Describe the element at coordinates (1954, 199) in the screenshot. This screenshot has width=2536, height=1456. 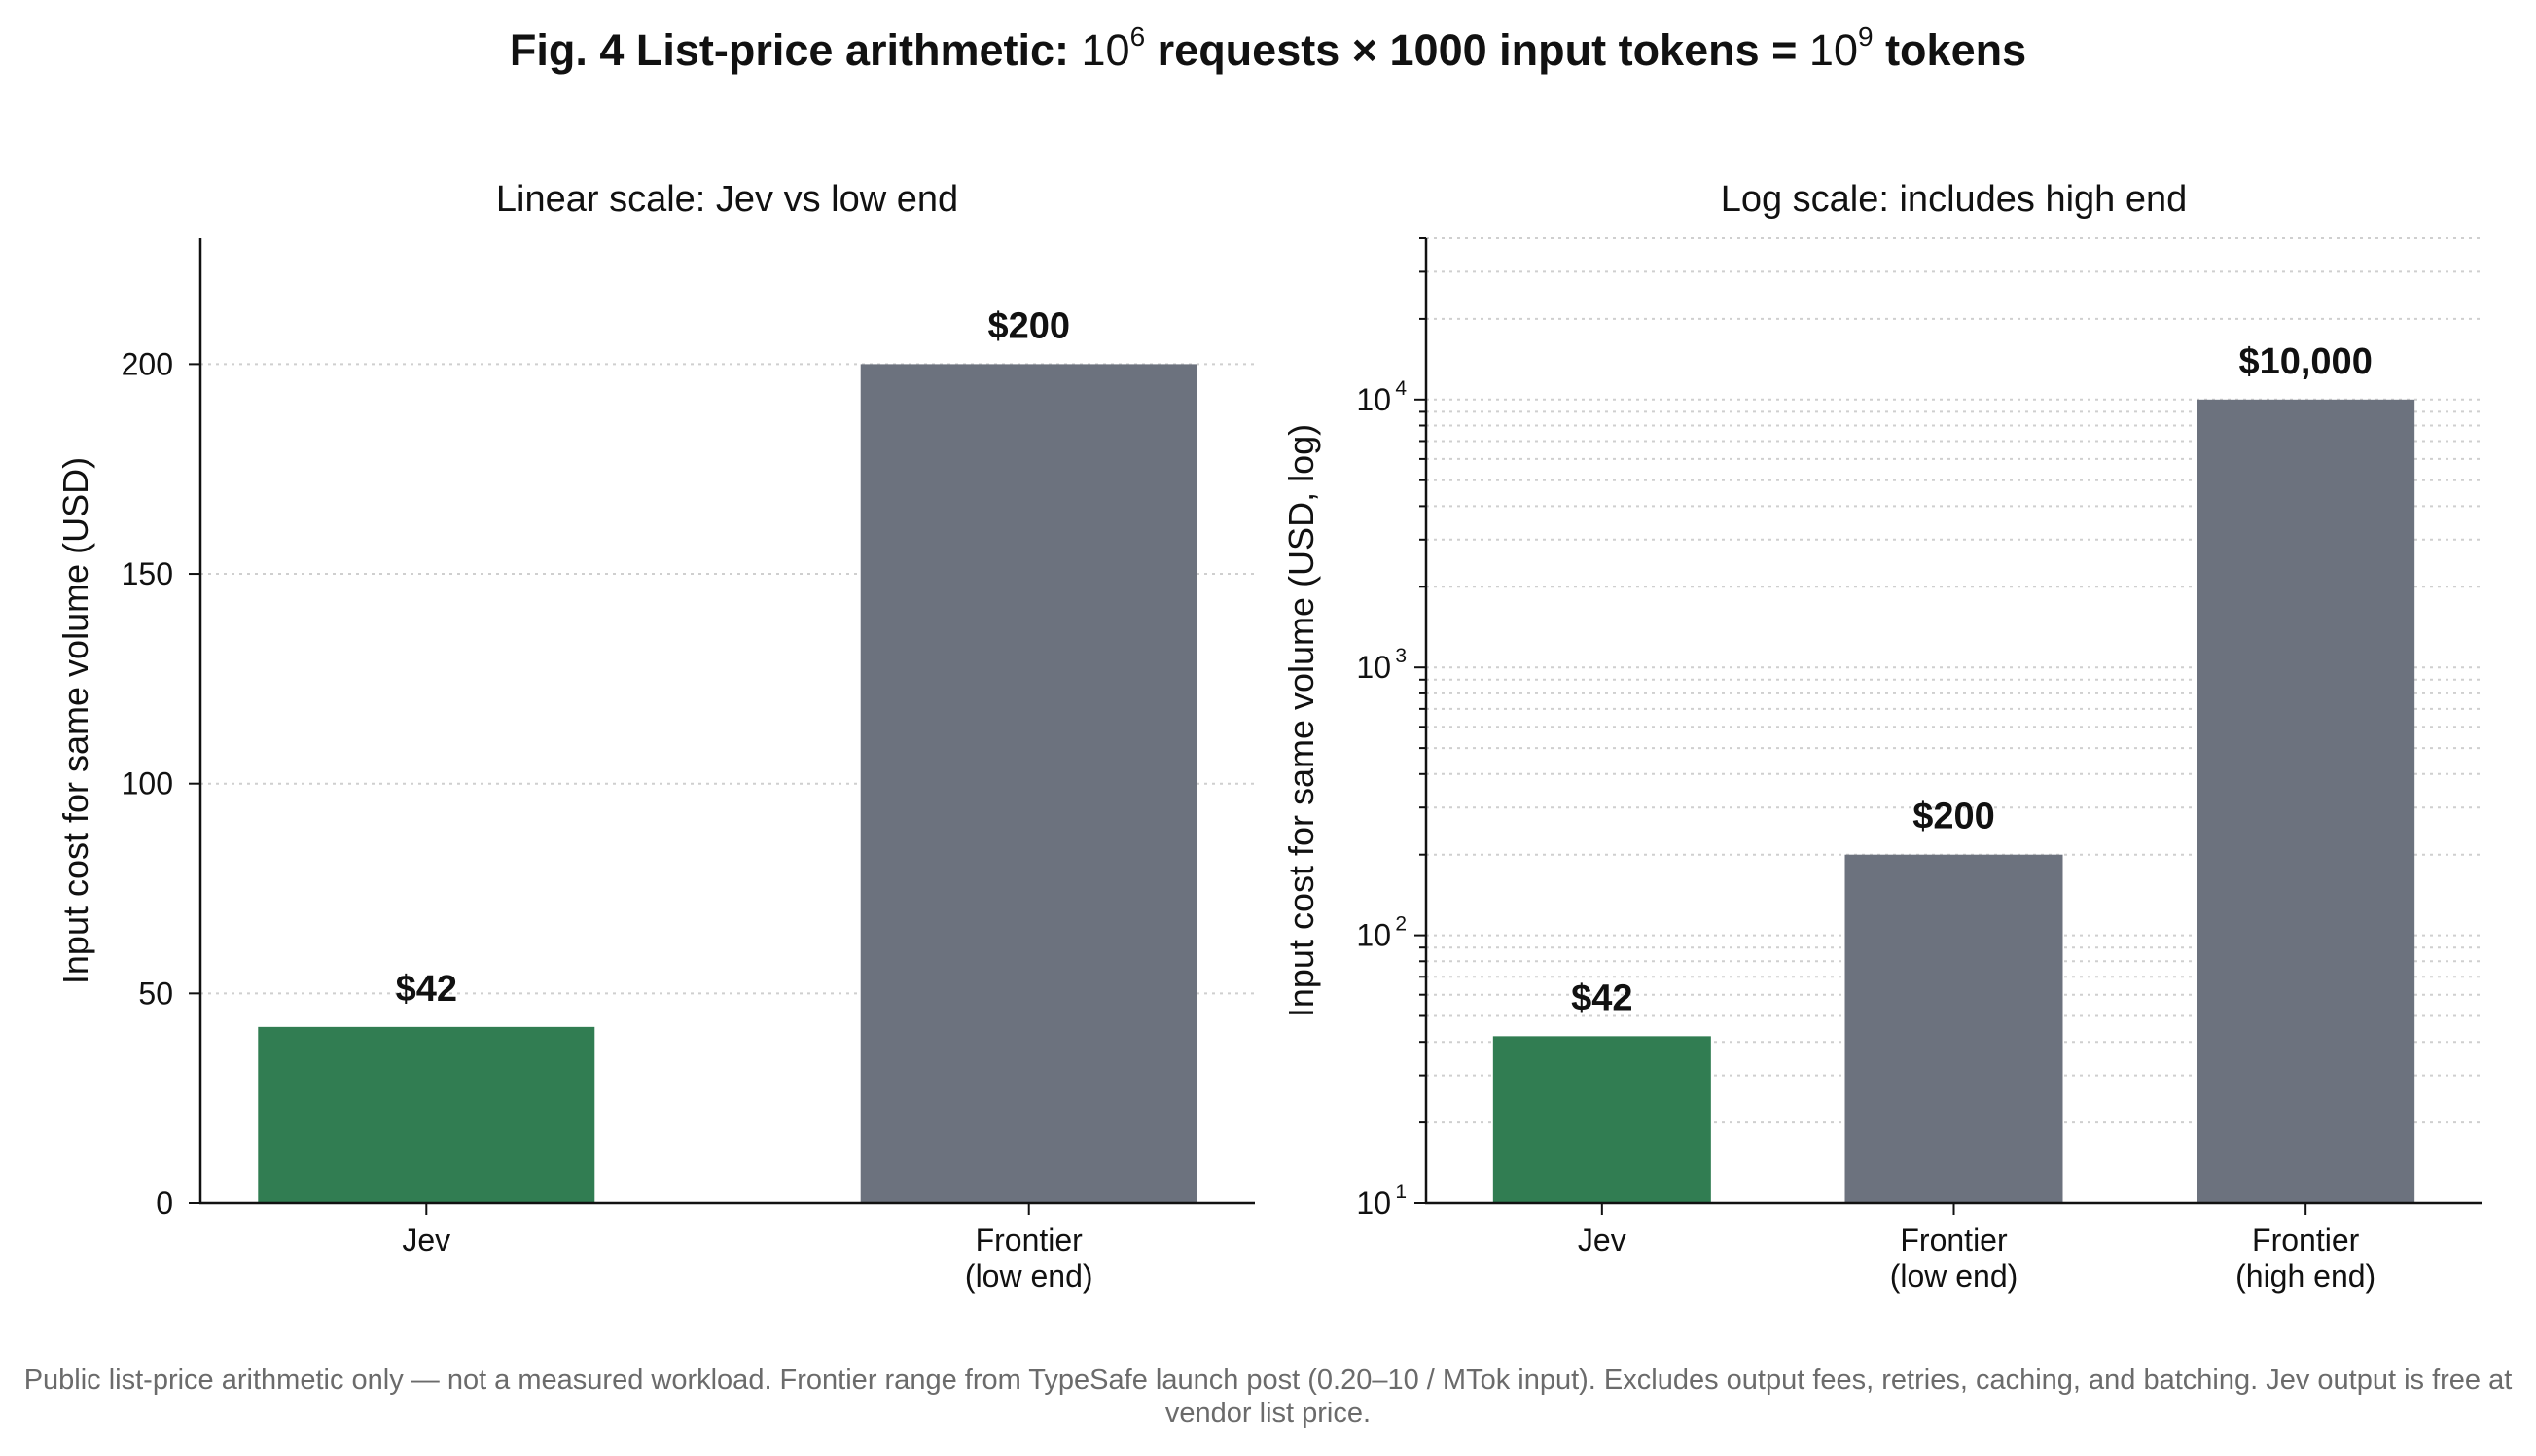
I see `right-chart-title: Log scale: includes high end` at that location.